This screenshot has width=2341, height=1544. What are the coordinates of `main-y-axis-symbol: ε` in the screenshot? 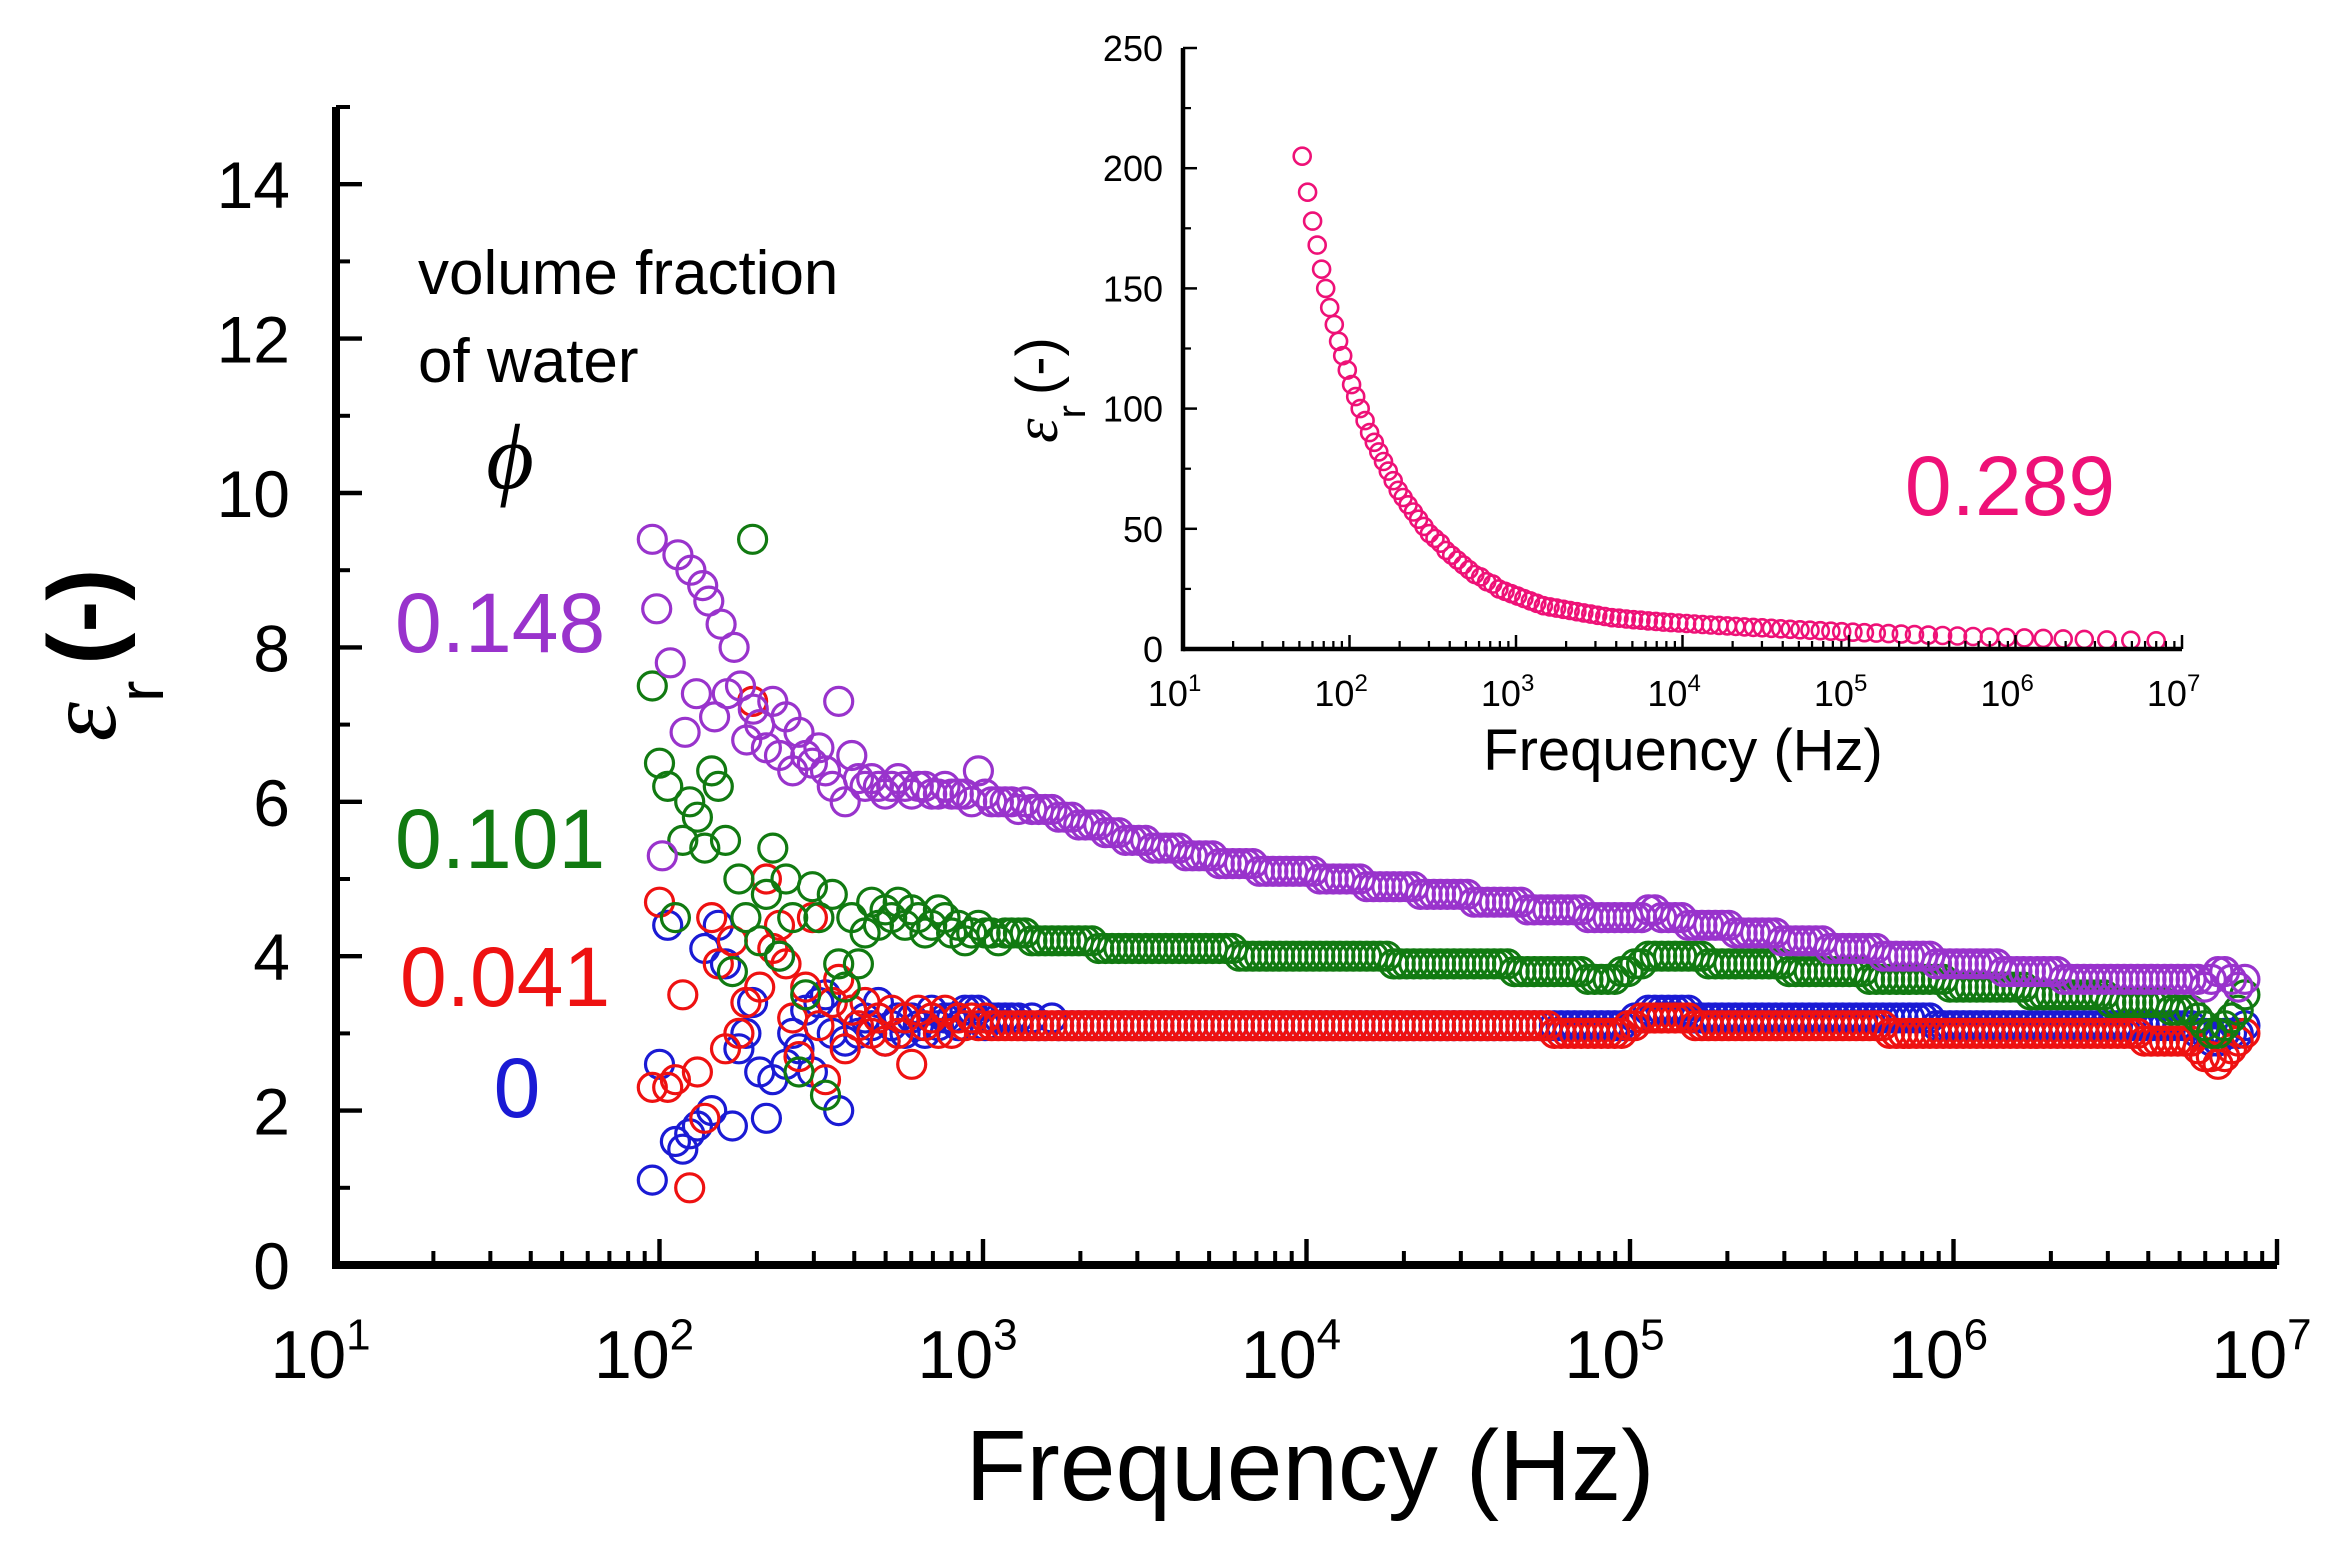 It's located at (81, 721).